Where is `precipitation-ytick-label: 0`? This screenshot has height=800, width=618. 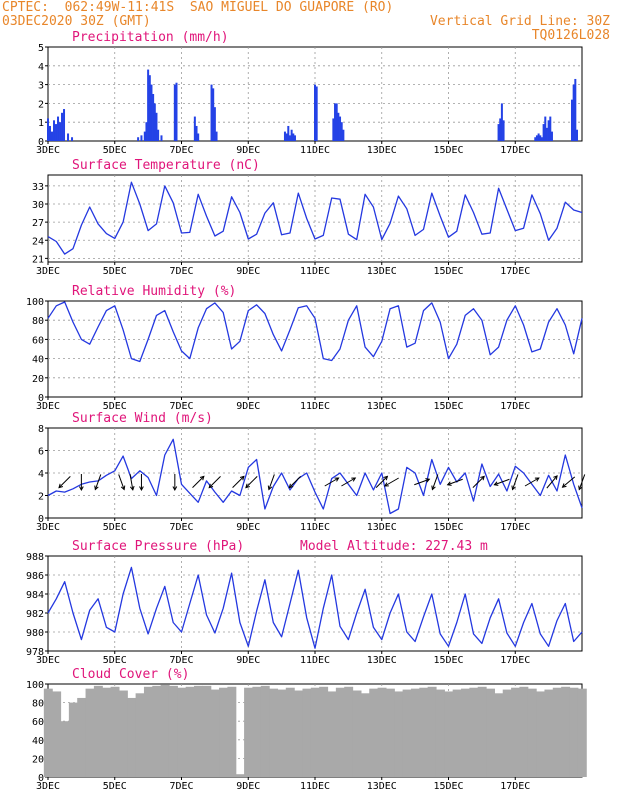 precipitation-ytick-label: 0 is located at coordinates (41, 142).